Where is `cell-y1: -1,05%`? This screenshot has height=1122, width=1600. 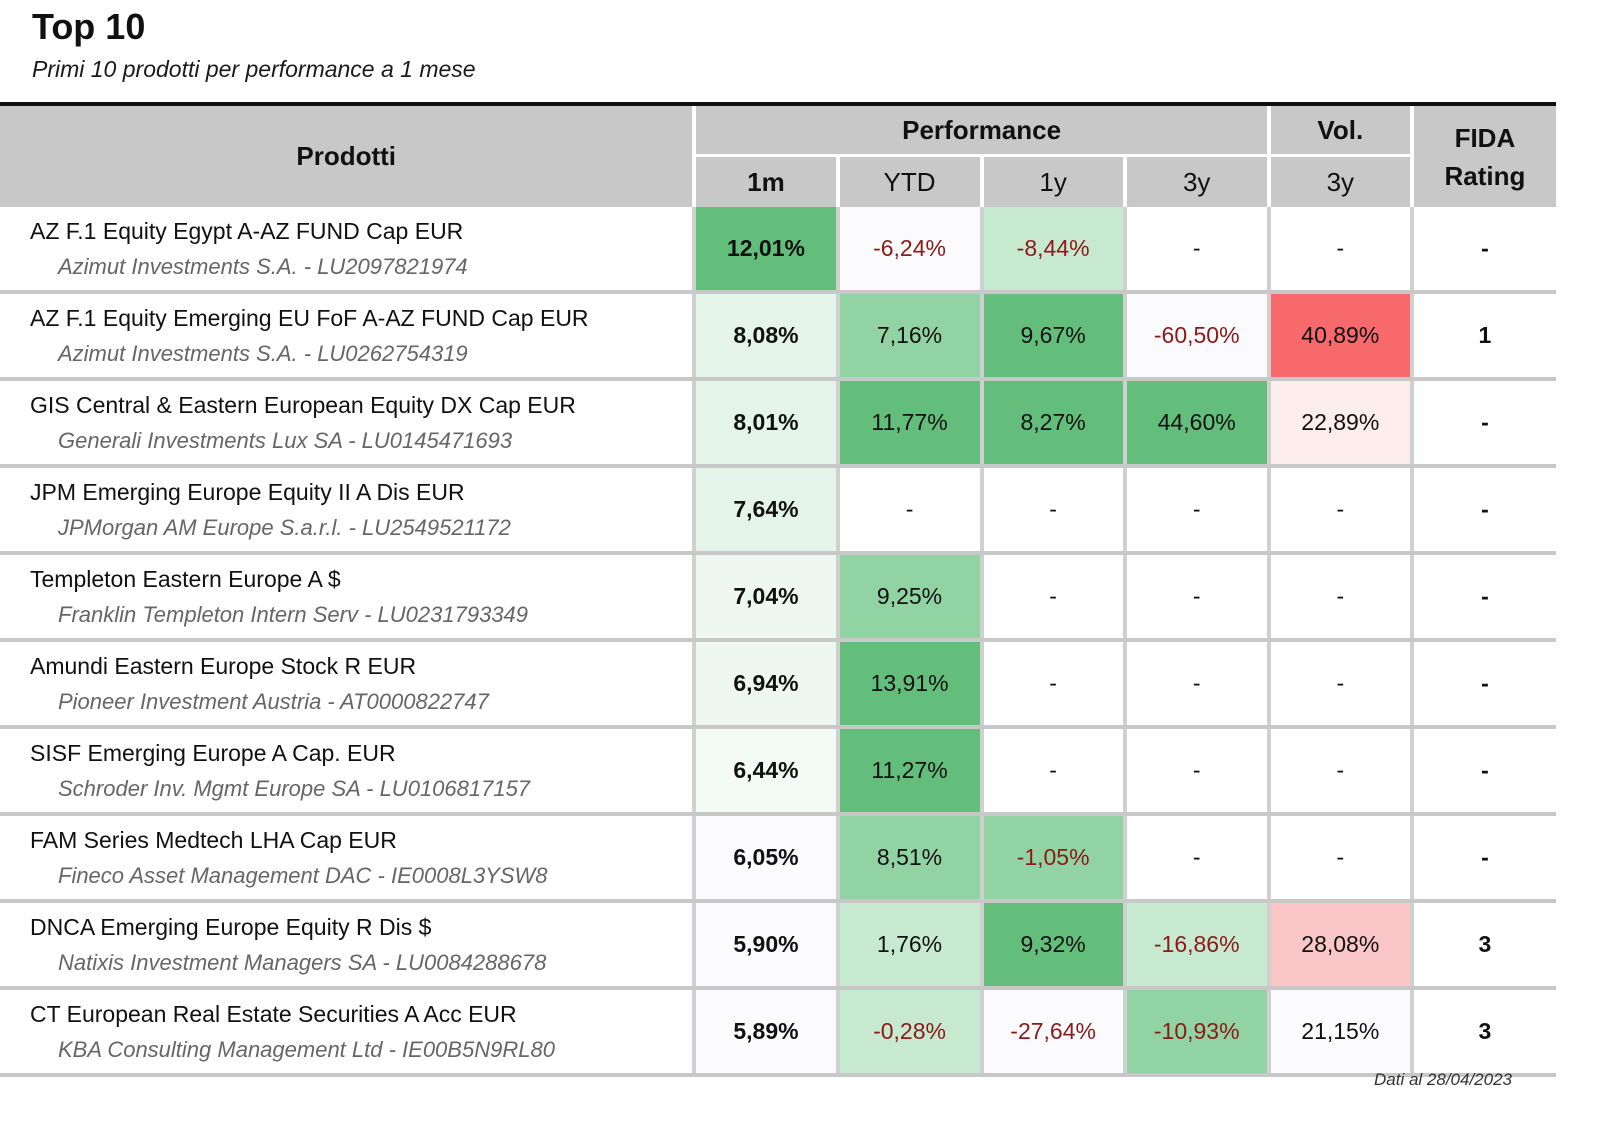
cell-y1: -1,05% is located at coordinates (1052, 858).